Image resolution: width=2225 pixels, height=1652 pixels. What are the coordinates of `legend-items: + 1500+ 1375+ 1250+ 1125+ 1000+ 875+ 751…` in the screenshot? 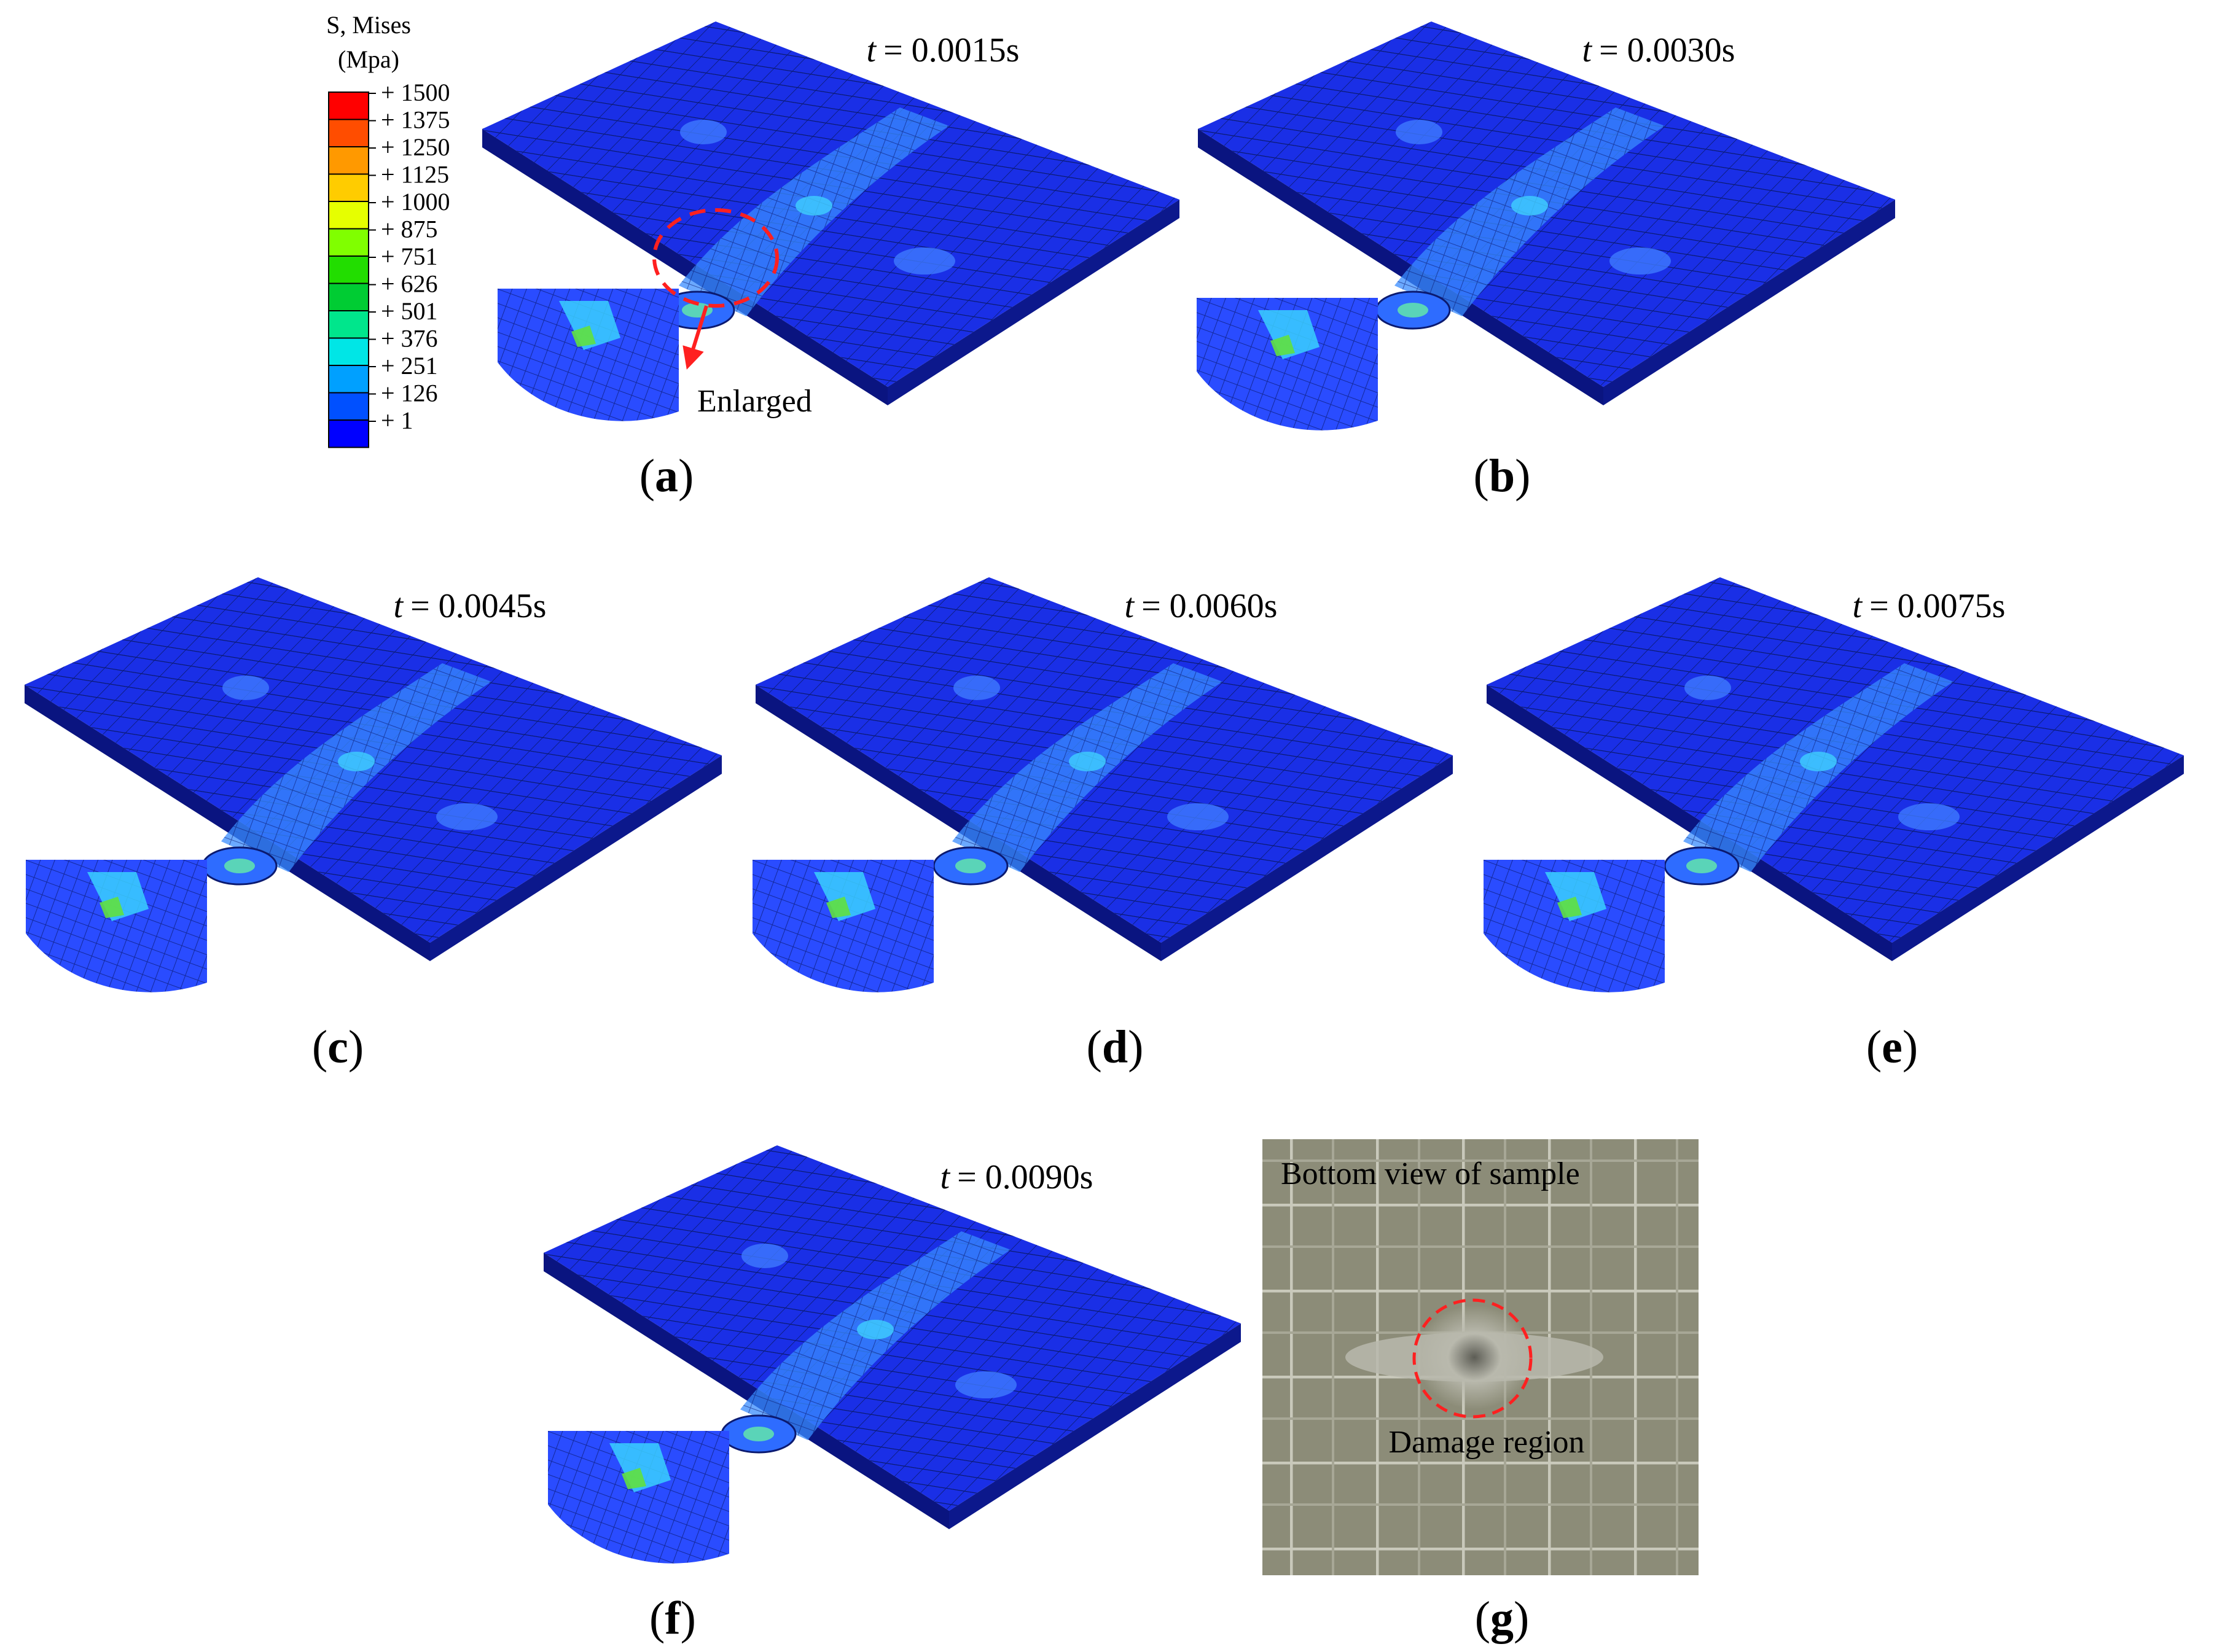 It's located at (389, 263).